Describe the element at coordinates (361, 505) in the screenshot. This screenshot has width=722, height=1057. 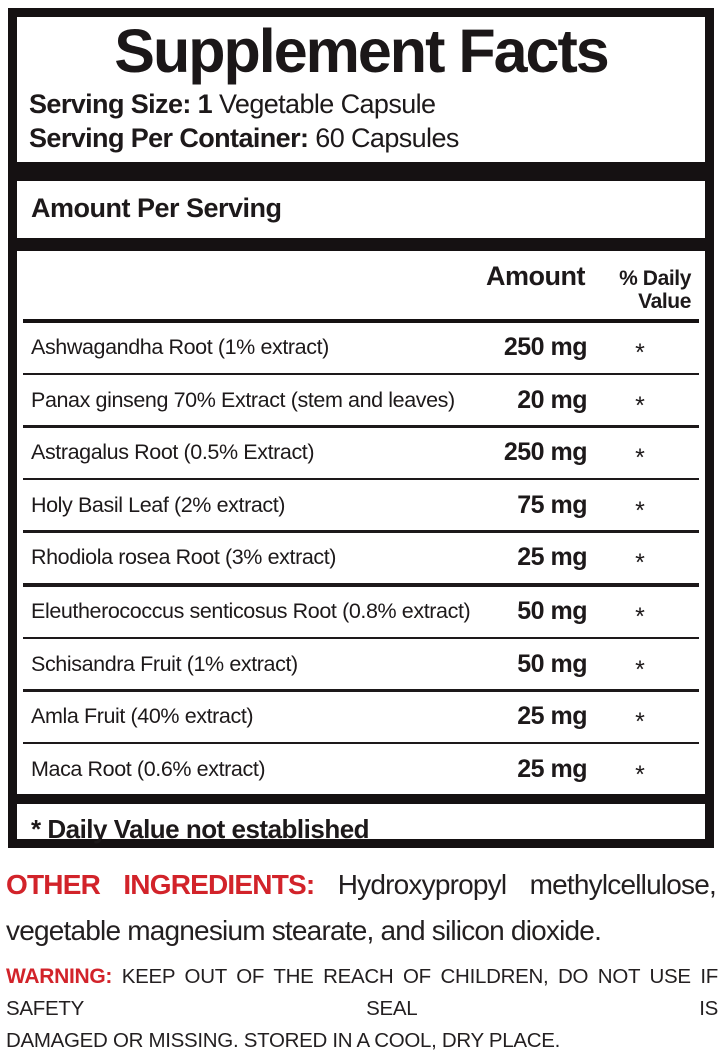
I see `table-row: Holy Basil Leaf (2% extract) 75 mg *` at that location.